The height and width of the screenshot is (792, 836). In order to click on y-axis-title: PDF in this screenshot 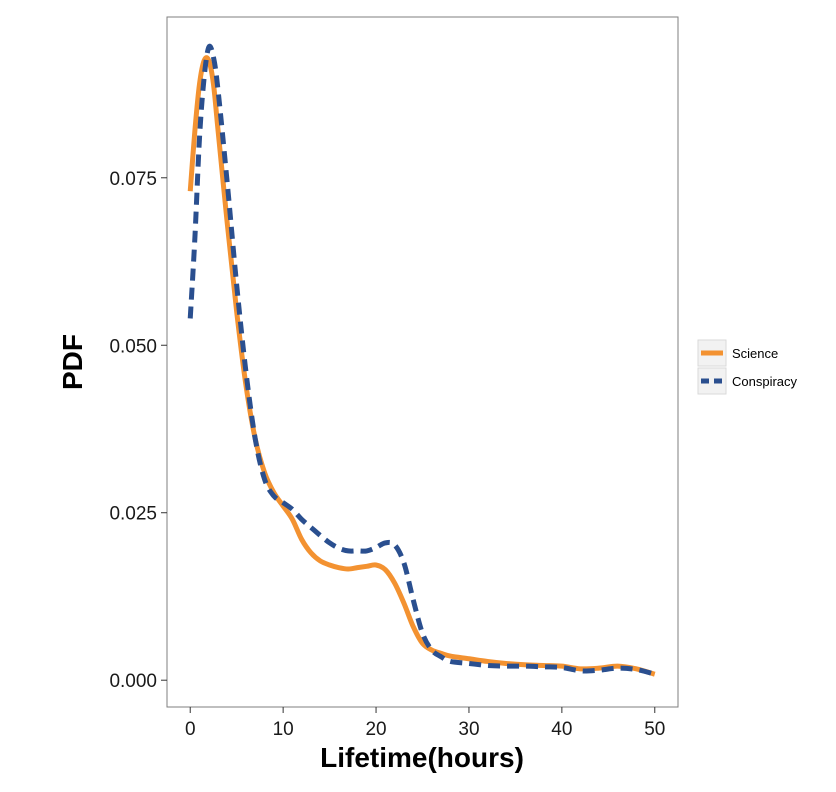, I will do `click(72, 362)`.